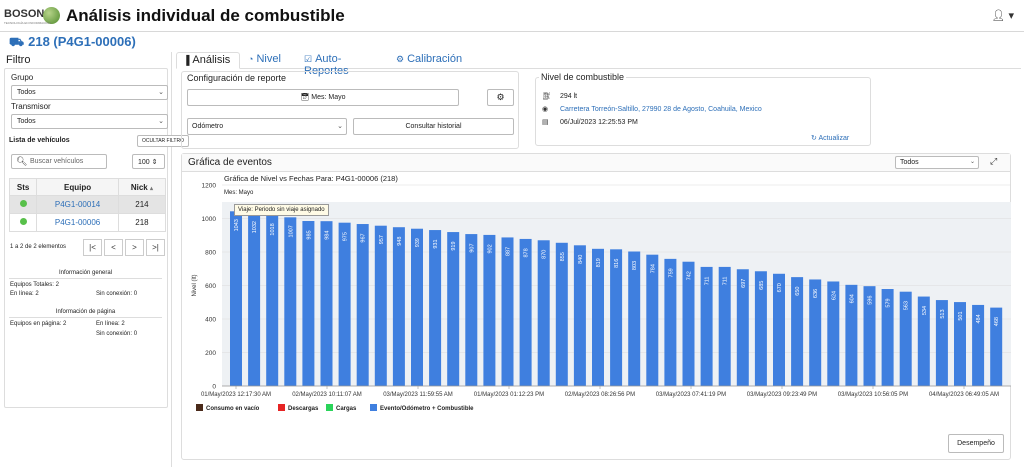  Describe the element at coordinates (830, 138) in the screenshot. I see `refresh-button: ↻ Actualizar` at that location.